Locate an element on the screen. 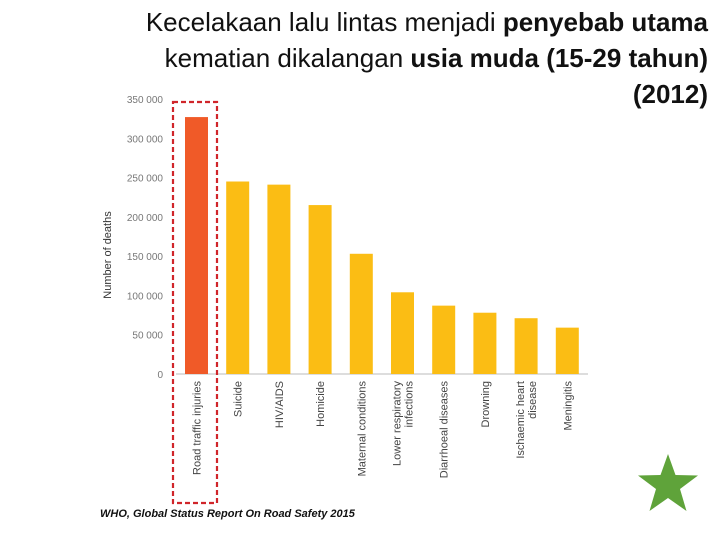 The image size is (720, 540). green-star-icon is located at coordinates (668, 482).